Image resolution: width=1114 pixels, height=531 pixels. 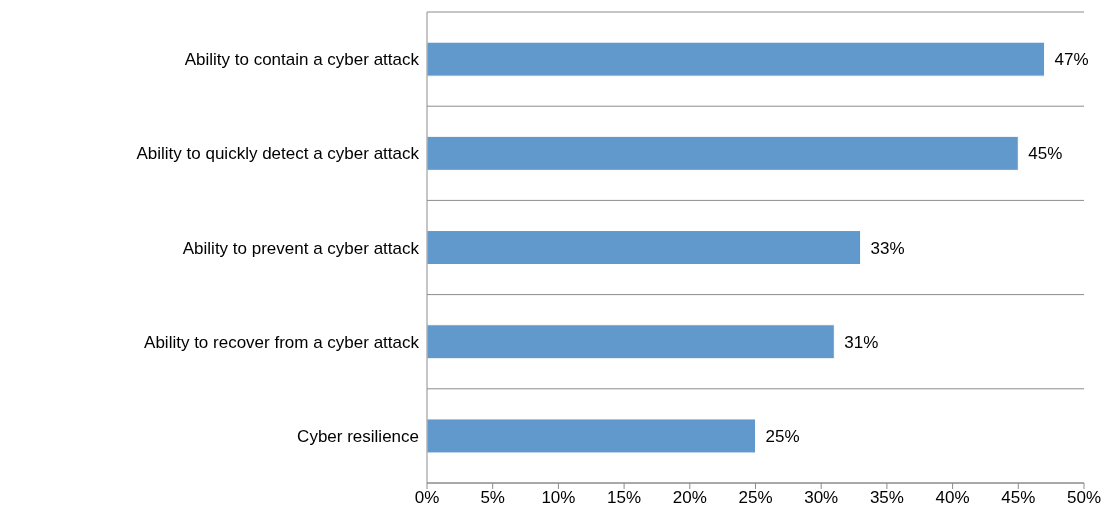 I want to click on data-label: 45%, so click(x=1045, y=154).